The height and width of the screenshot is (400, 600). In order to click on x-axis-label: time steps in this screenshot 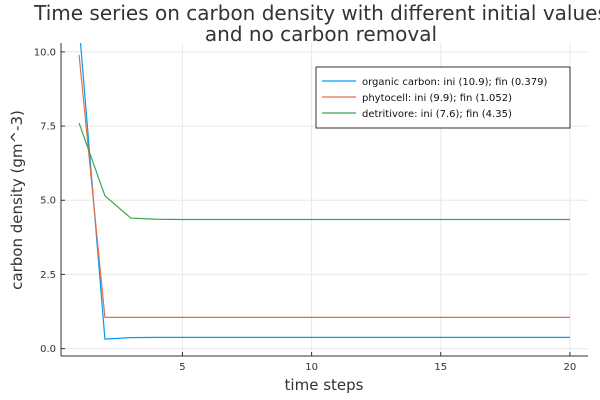, I will do `click(324, 385)`.